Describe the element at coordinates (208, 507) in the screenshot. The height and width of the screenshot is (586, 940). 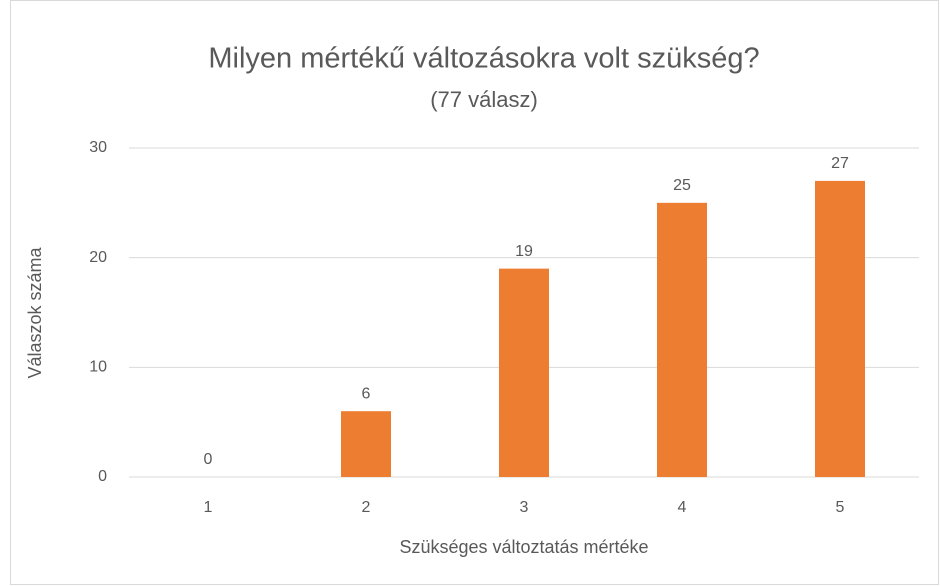
I see `x-tick-label: 1` at that location.